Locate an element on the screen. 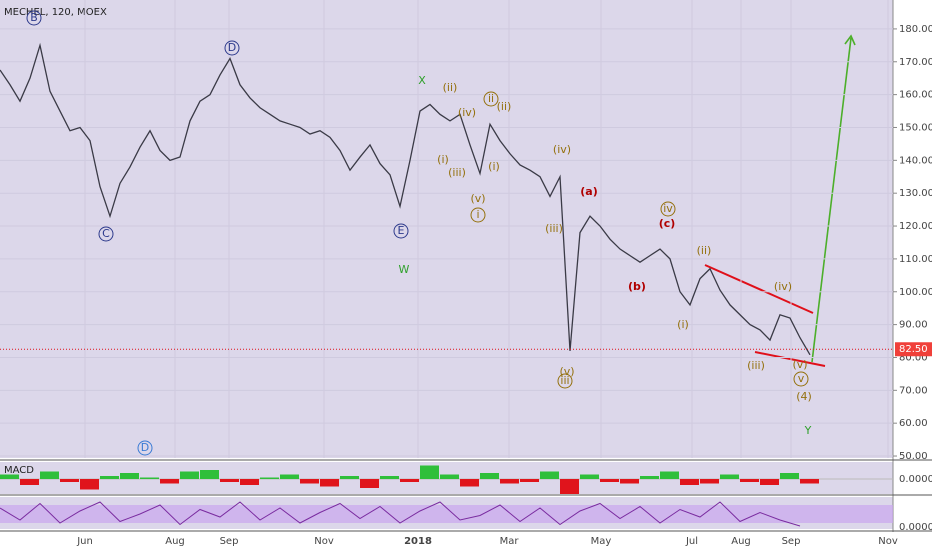 The image size is (932, 550). y-tick-label: 50.00 is located at coordinates (913, 456).